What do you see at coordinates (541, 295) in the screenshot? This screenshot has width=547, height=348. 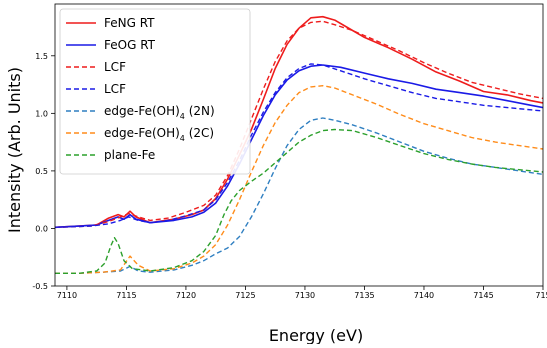 I see `x-tick-label: 715` at bounding box center [541, 295].